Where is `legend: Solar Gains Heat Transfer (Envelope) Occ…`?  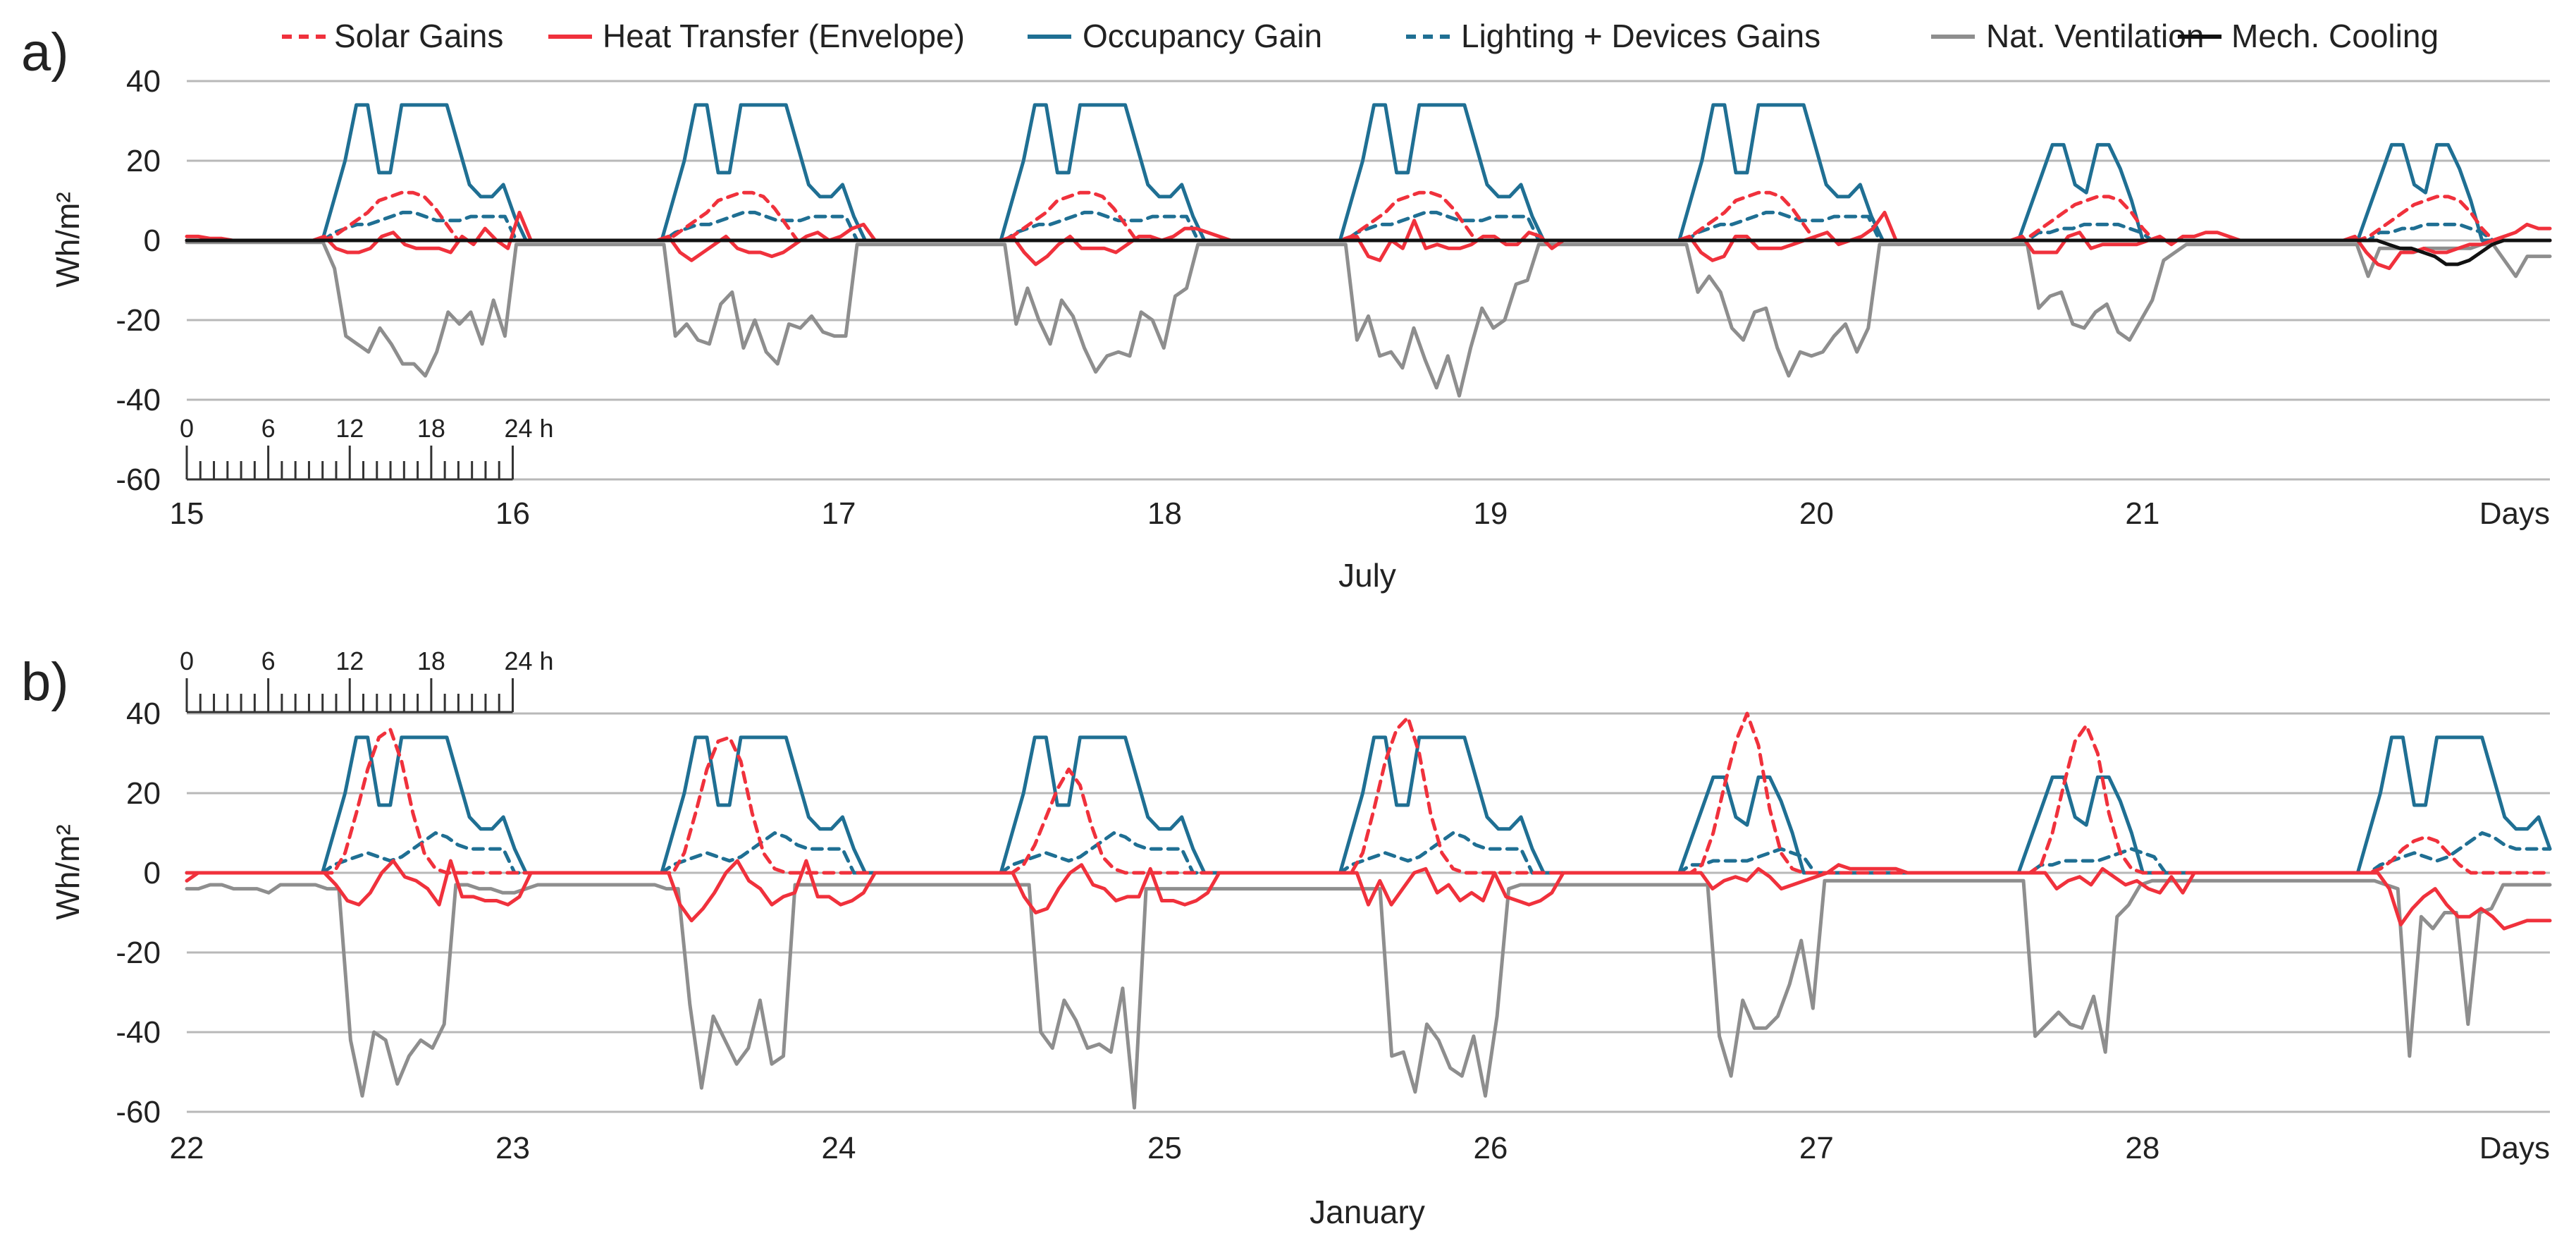 legend: Solar Gains Heat Transfer (Envelope) Occ… is located at coordinates (1360, 36).